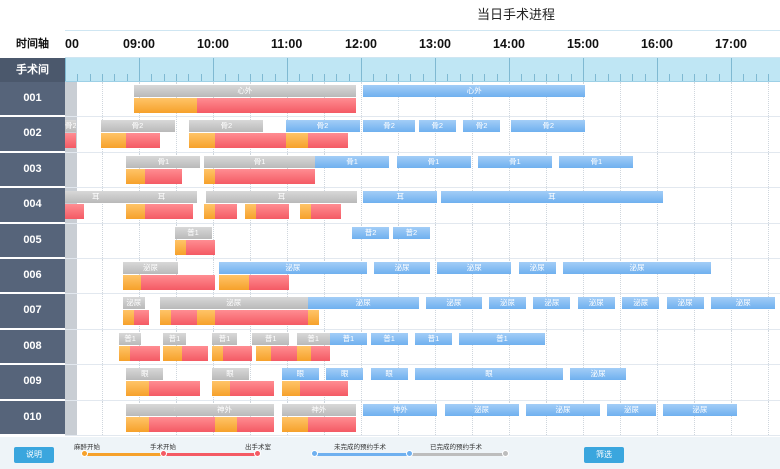  What do you see at coordinates (604, 455) in the screenshot?
I see `filter-button: 筛选` at bounding box center [604, 455].